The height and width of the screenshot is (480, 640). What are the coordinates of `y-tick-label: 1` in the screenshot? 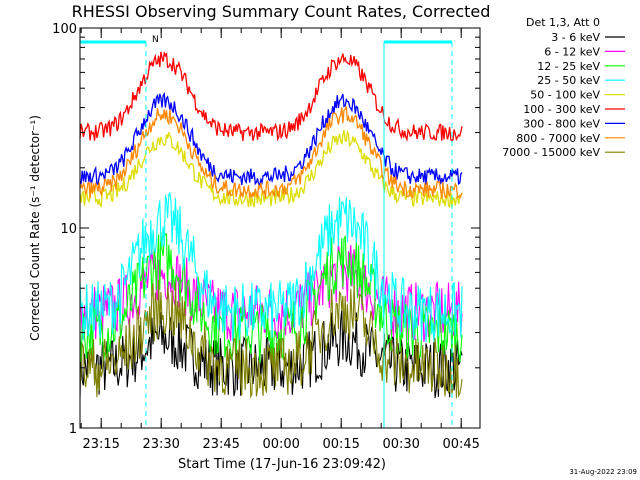 It's located at (73, 429).